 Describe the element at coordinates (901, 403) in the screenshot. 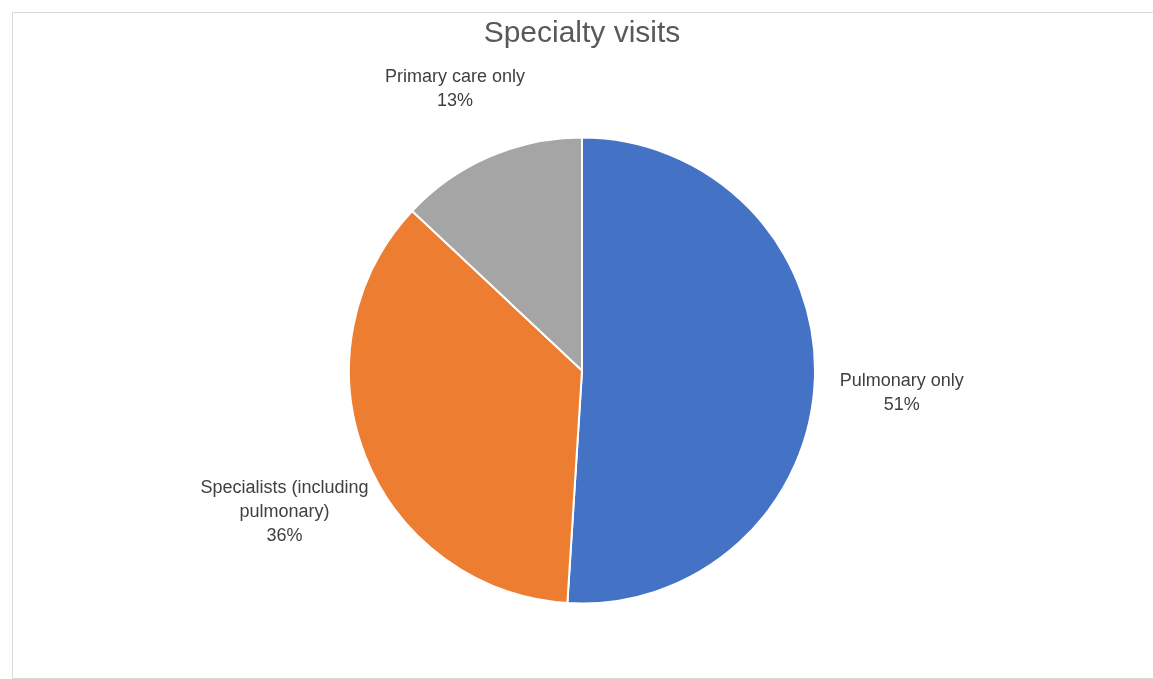

I see `data-label: 51%` at that location.